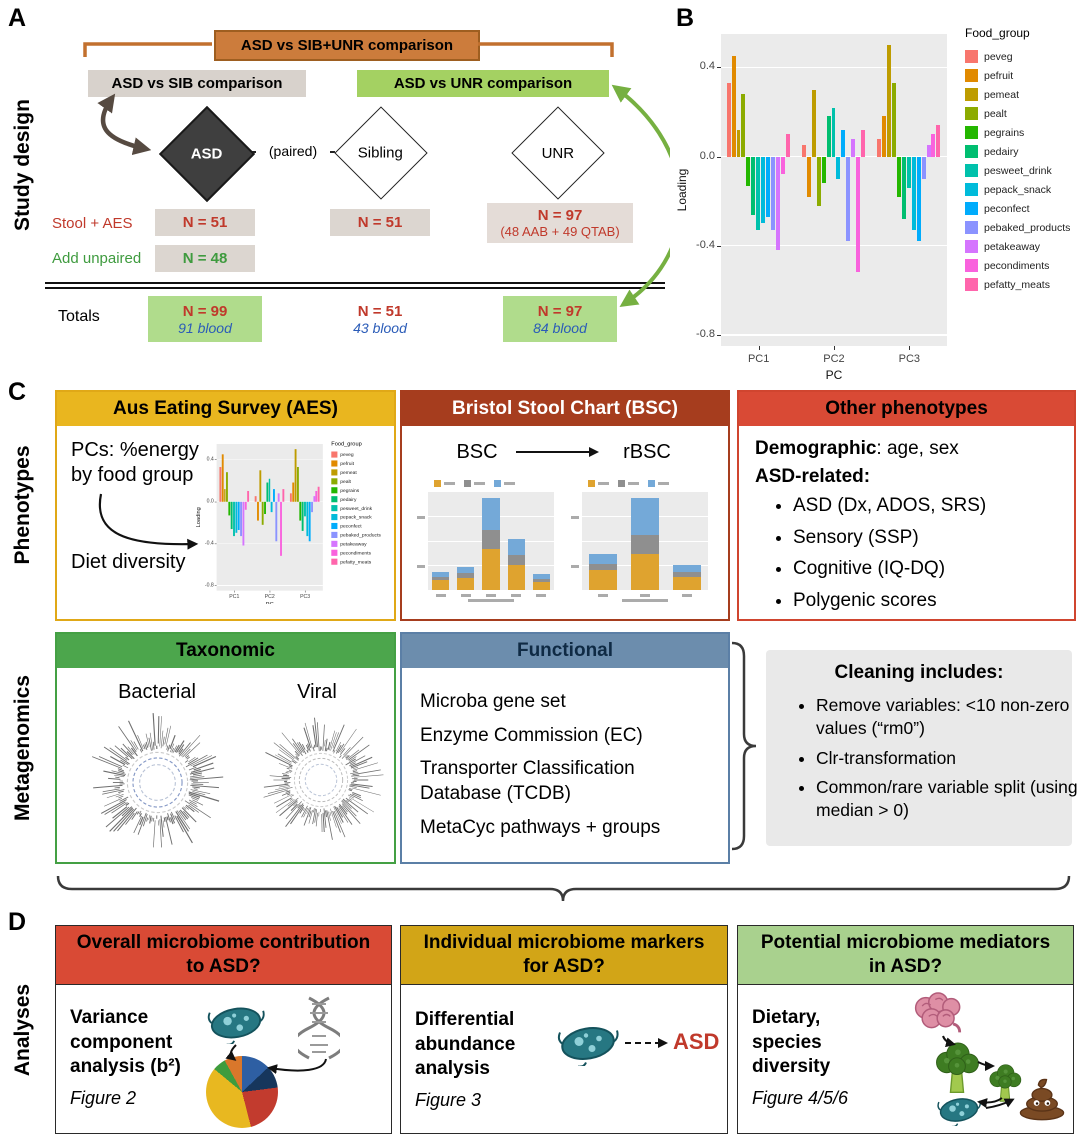  I want to click on legend-label: pedairy, so click(348, 499).